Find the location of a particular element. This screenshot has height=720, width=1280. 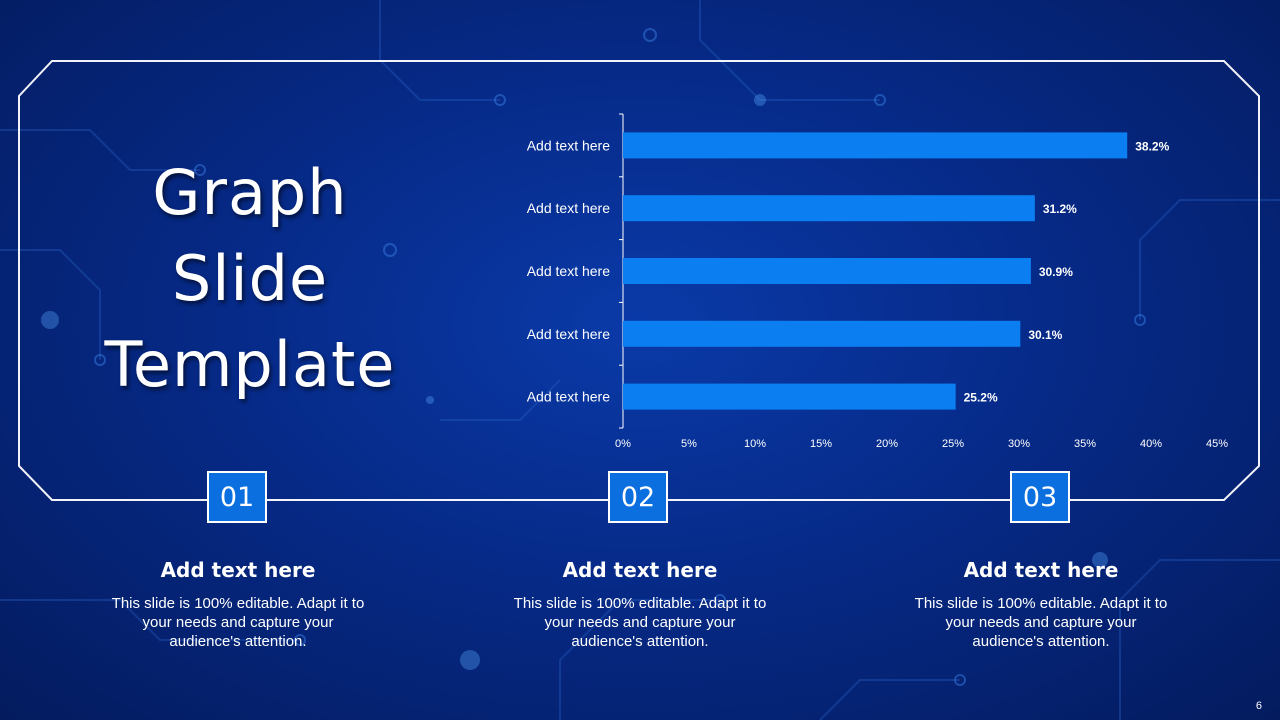

x-tick-label: 45% is located at coordinates (1217, 444).